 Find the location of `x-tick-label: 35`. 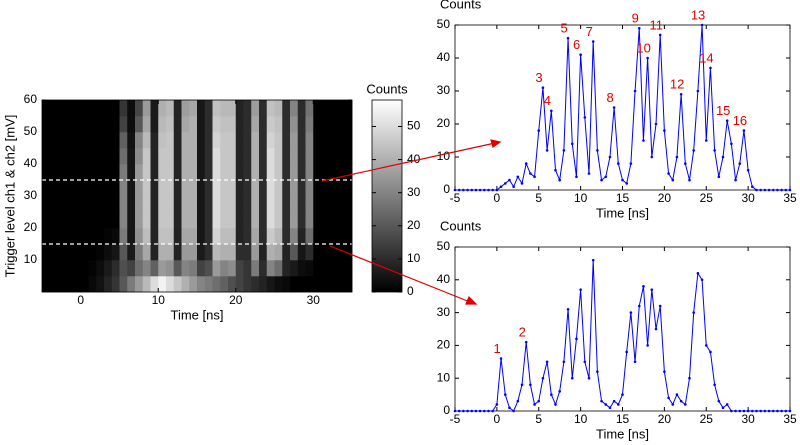

x-tick-label: 35 is located at coordinates (790, 198).